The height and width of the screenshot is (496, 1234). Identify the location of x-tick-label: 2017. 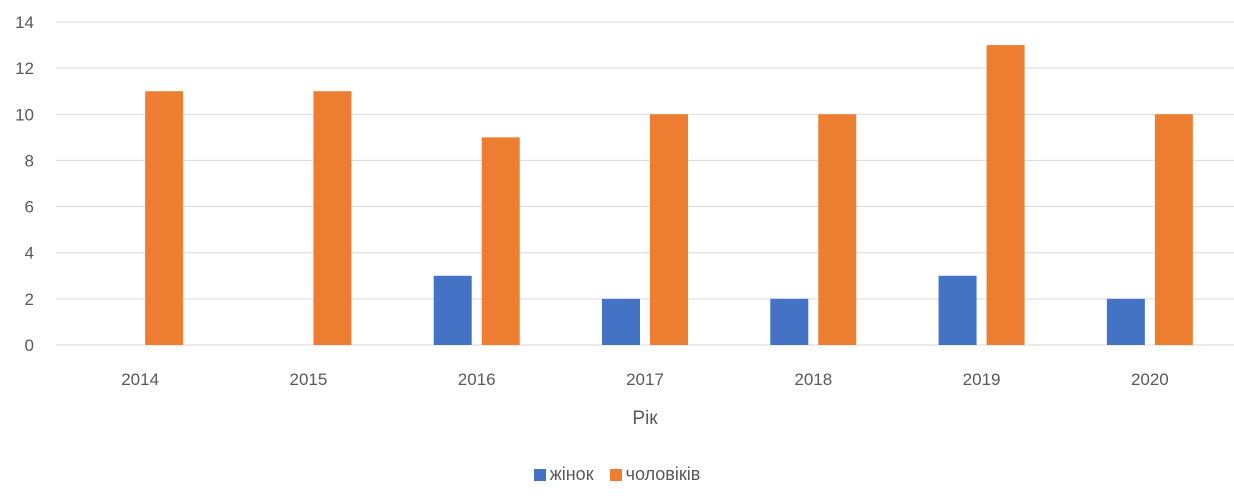
(645, 379).